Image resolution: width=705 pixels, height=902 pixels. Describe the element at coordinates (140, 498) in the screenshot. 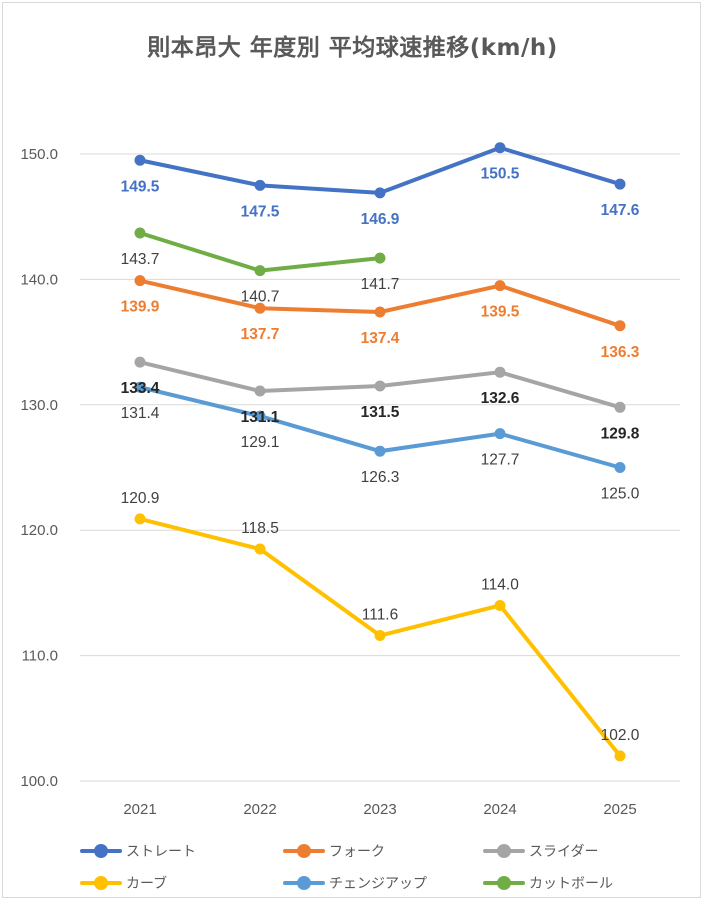

I see `data-label: 120.9` at that location.